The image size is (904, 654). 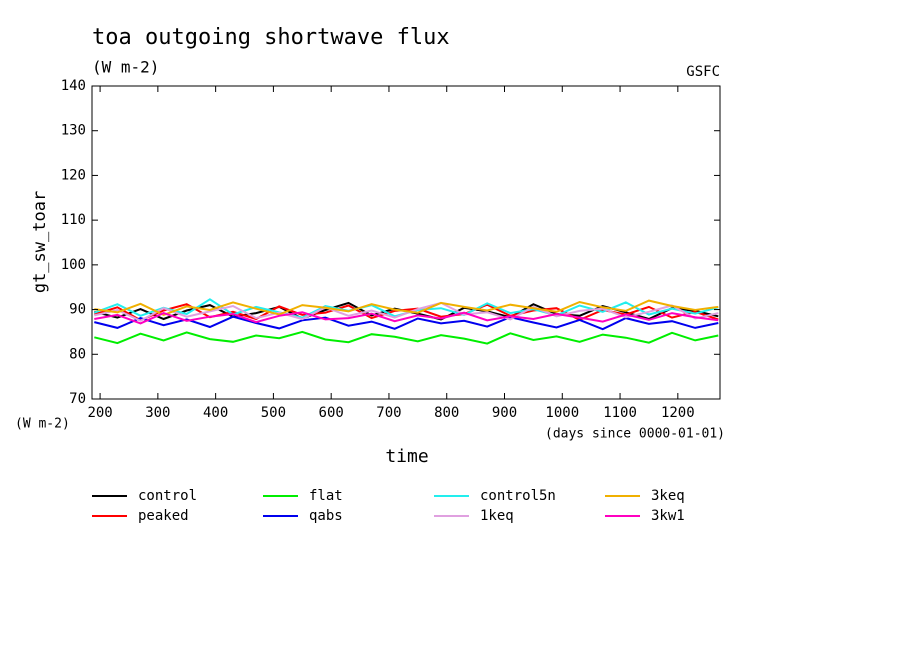 What do you see at coordinates (562, 413) in the screenshot?
I see `x-tick-label: 1000` at bounding box center [562, 413].